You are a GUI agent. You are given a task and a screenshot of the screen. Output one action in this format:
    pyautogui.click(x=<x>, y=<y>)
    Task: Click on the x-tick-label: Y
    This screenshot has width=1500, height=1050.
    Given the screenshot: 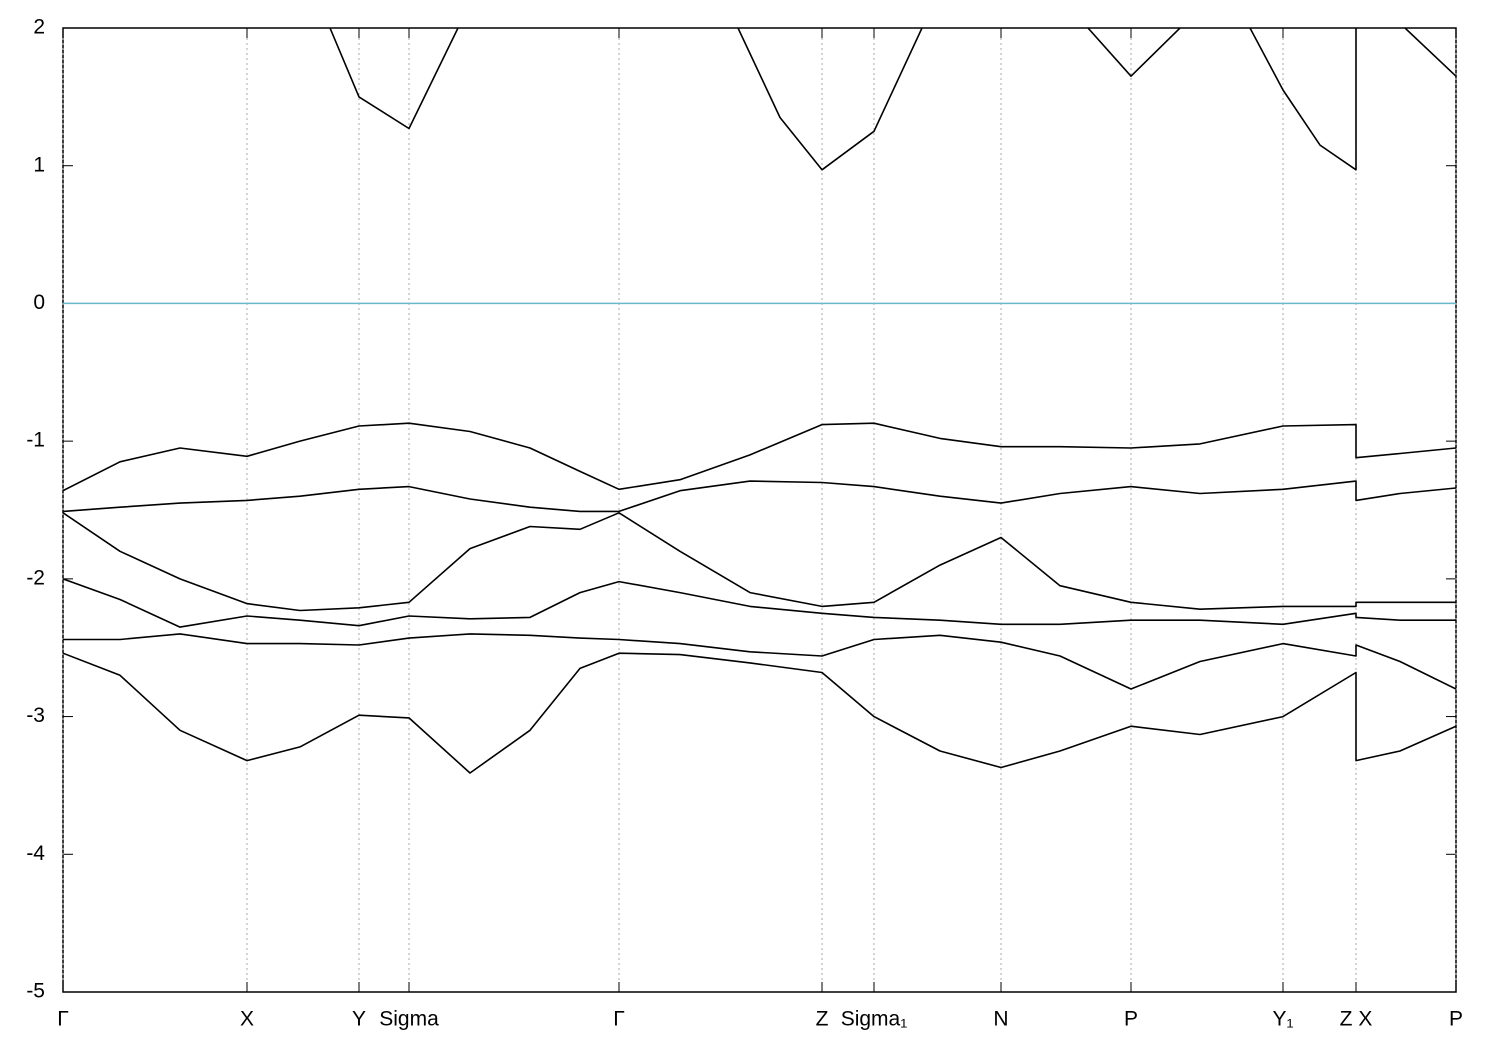 What is the action you would take?
    pyautogui.click(x=359, y=1019)
    